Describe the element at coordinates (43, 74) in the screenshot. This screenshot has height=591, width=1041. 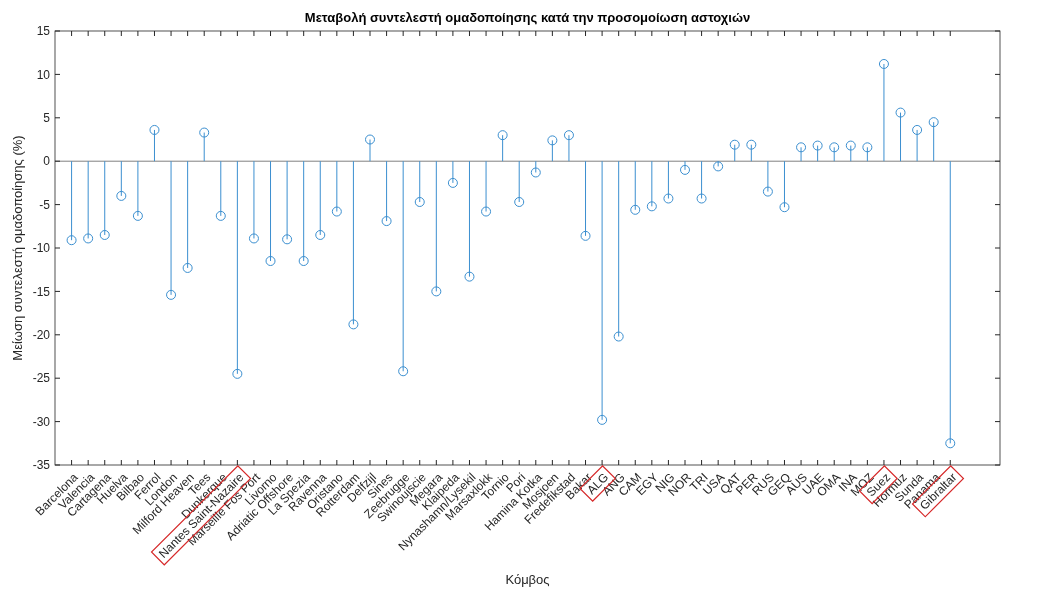
I see `y-tick-label: 10` at that location.